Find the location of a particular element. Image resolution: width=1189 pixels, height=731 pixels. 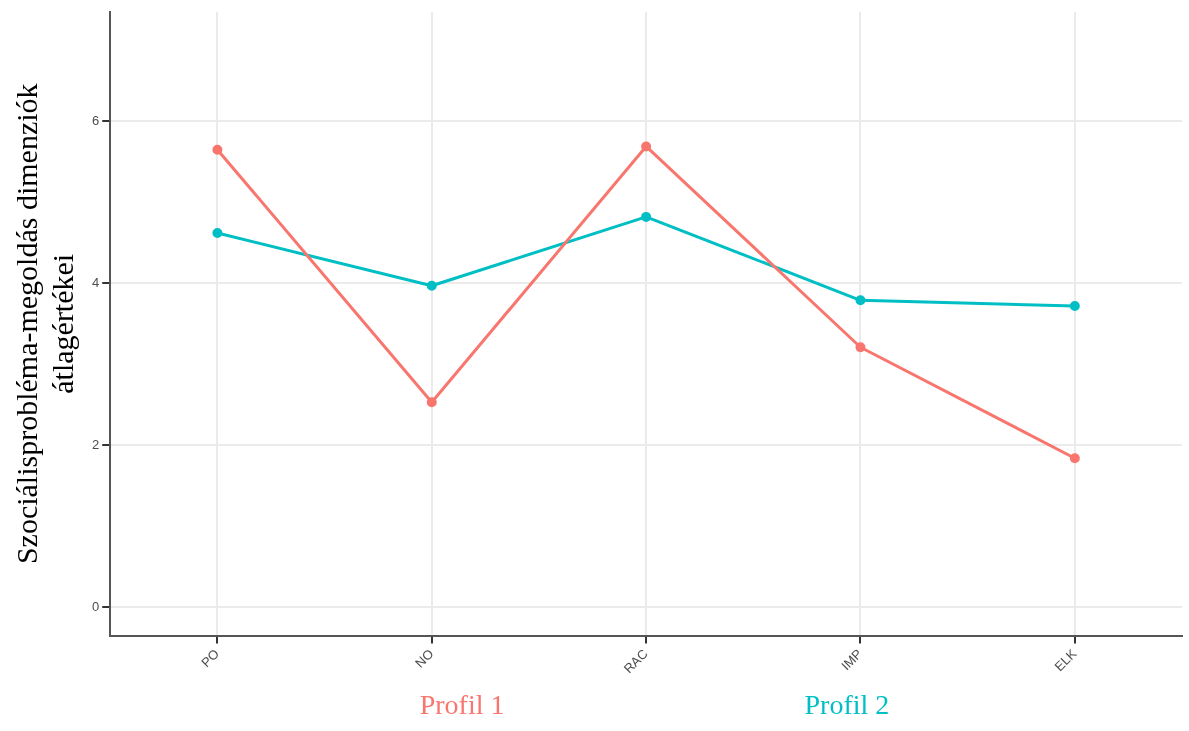

x-tick-label: NO is located at coordinates (424, 658).